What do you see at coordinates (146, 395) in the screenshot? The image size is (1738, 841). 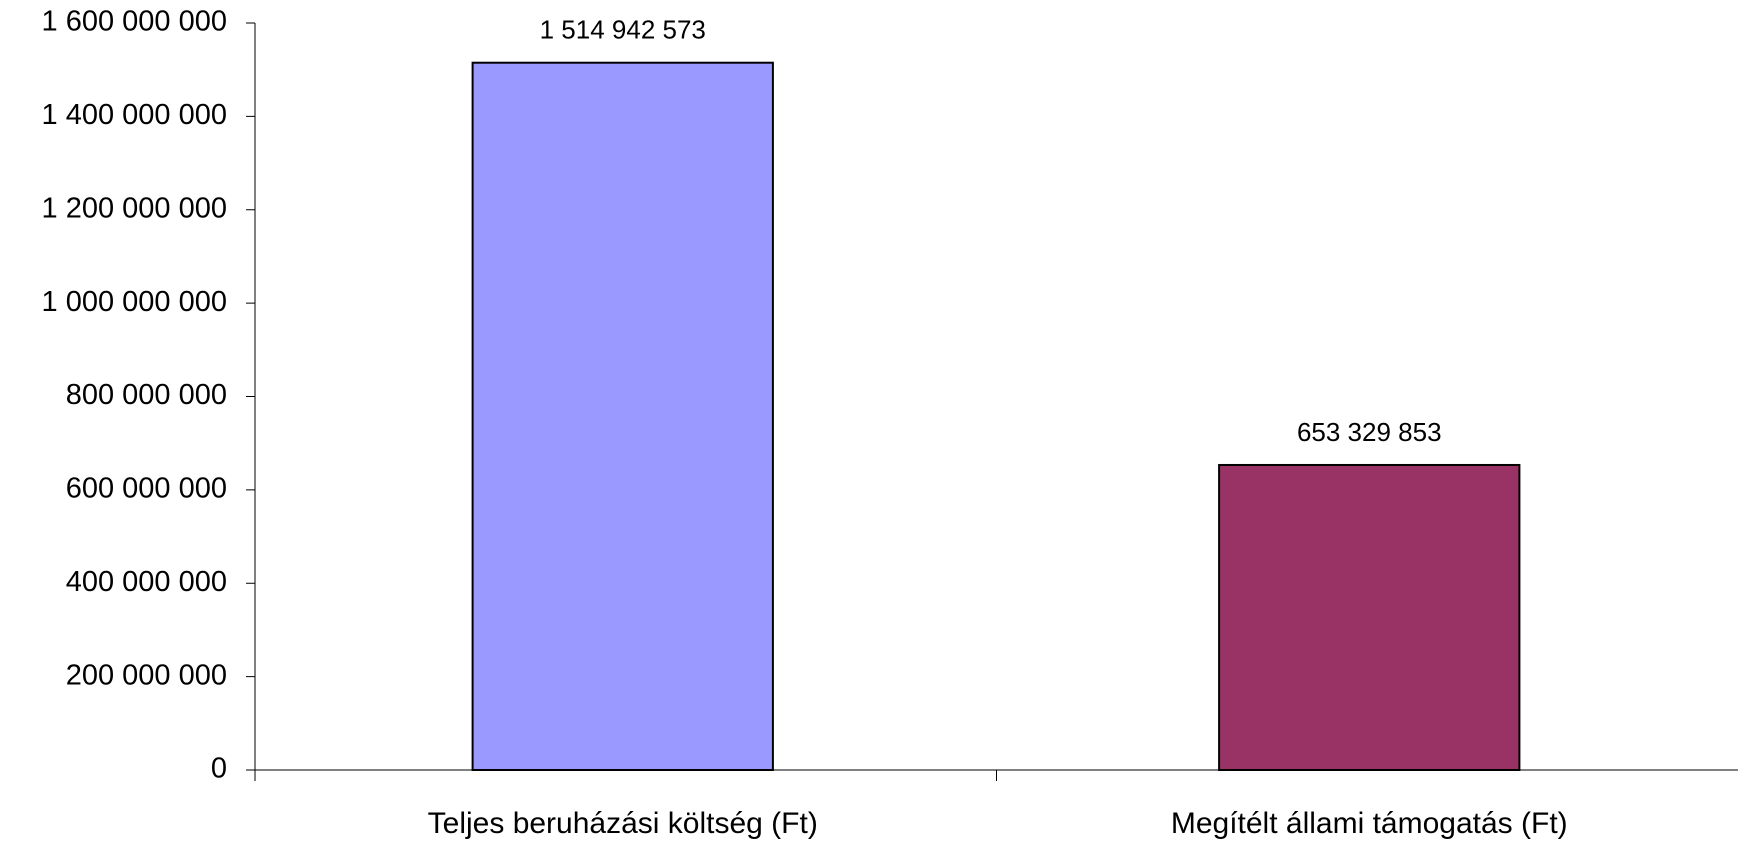 I see `y-tick-label: 800 000 000` at bounding box center [146, 395].